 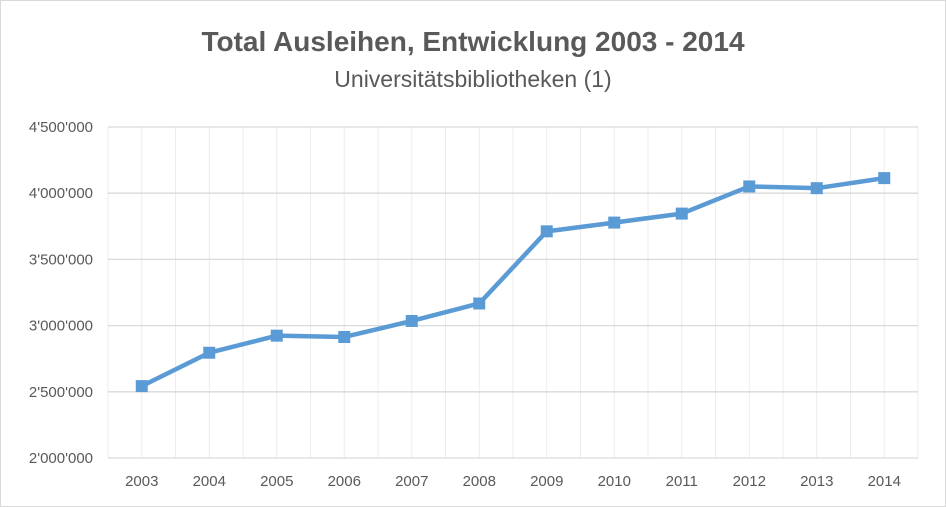 I want to click on x-tick-label: 2011, so click(x=682, y=481).